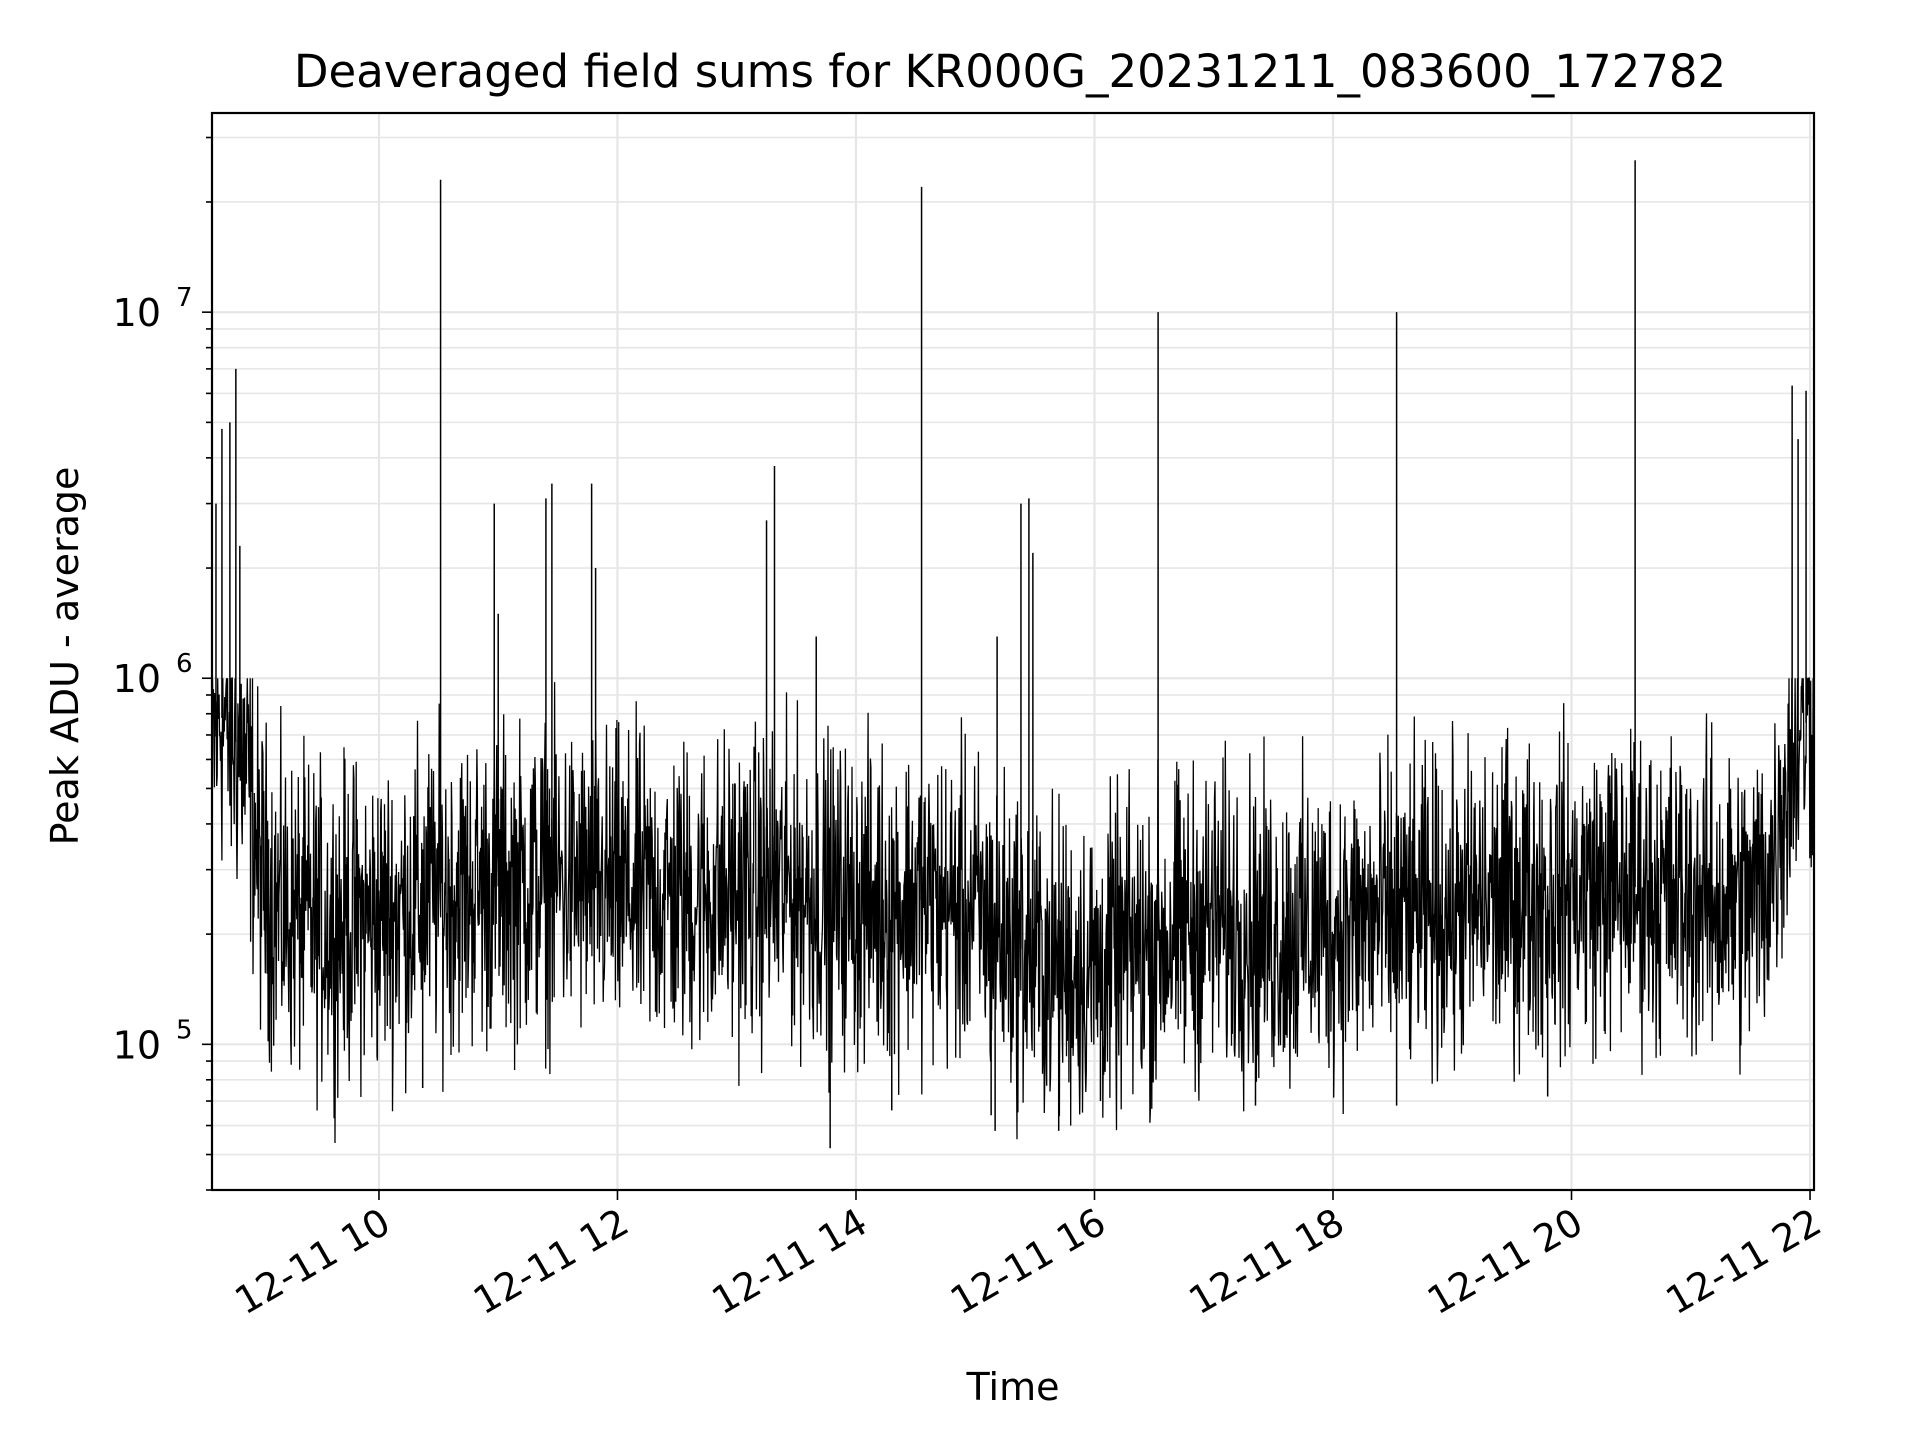  What do you see at coordinates (1267, 1262) in the screenshot?
I see `x-tick-label: 12-11 18` at bounding box center [1267, 1262].